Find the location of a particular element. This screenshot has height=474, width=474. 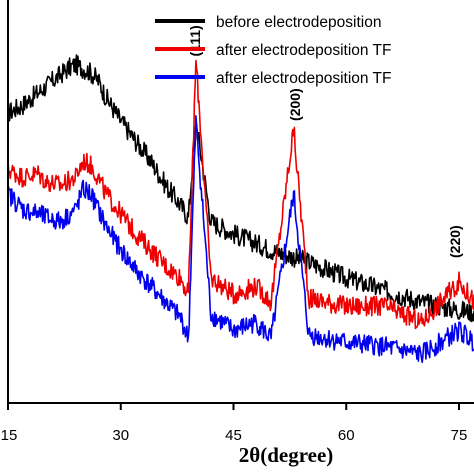

legend-label-red: after electrodeposition TF is located at coordinates (303, 50).